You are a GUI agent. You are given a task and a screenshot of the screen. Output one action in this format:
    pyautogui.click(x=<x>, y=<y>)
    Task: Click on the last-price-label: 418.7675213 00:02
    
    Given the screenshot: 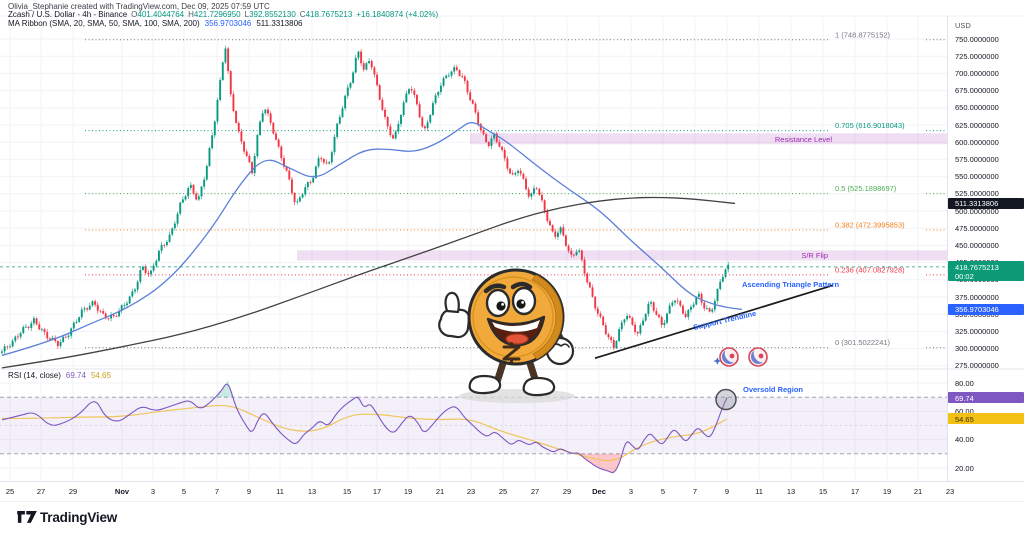 What is the action you would take?
    pyautogui.click(x=986, y=271)
    